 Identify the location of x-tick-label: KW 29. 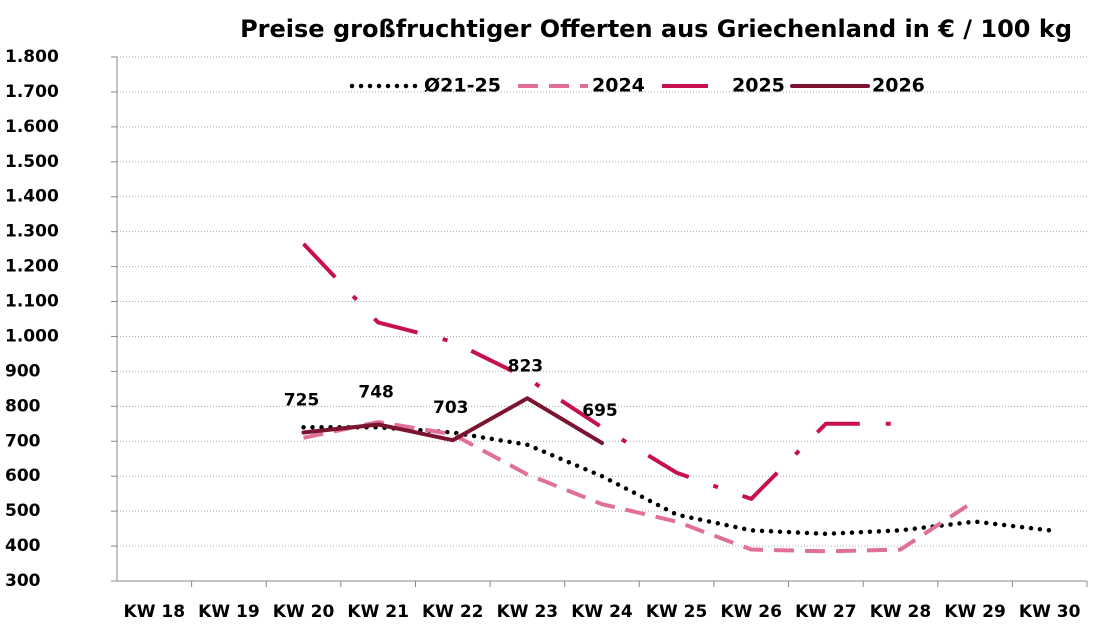
(975, 612).